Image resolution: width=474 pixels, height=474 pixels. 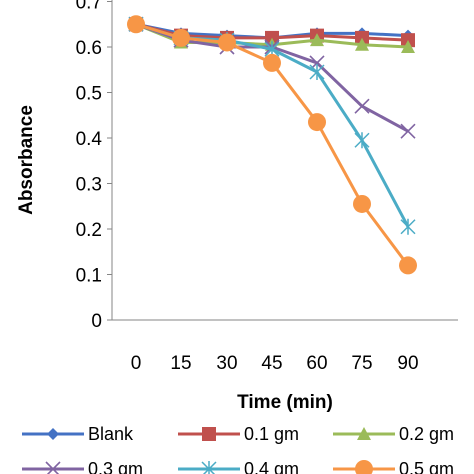 What do you see at coordinates (89, 230) in the screenshot?
I see `y-tick-label: 0.2` at bounding box center [89, 230].